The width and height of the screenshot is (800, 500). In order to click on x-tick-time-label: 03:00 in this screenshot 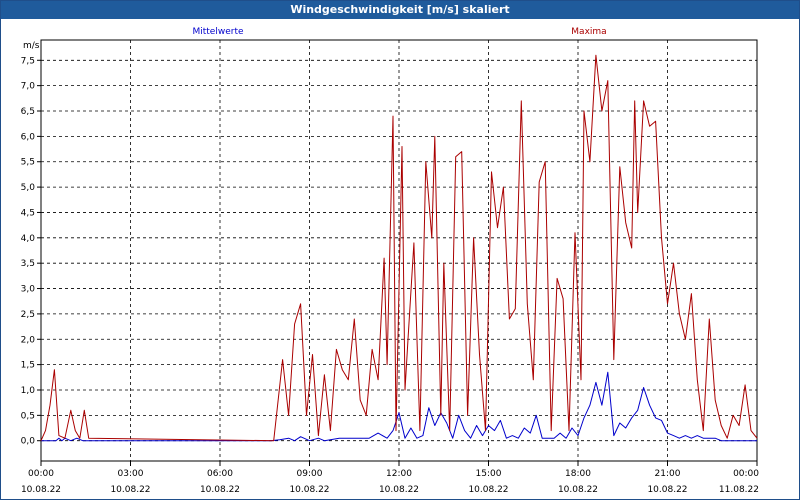, I will do `click(131, 474)`.